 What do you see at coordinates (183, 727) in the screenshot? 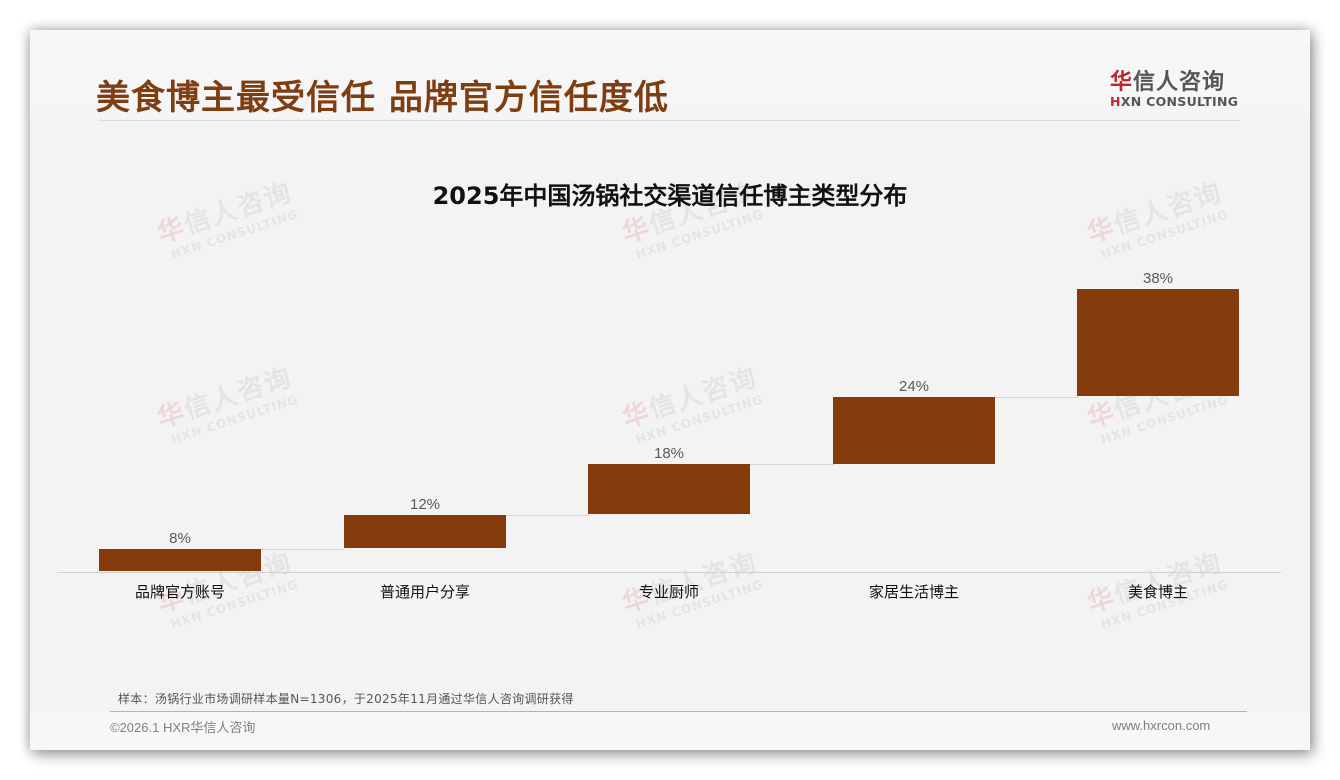
I see `copyright-text: ©2026.1 HXR华信人咨询` at bounding box center [183, 727].